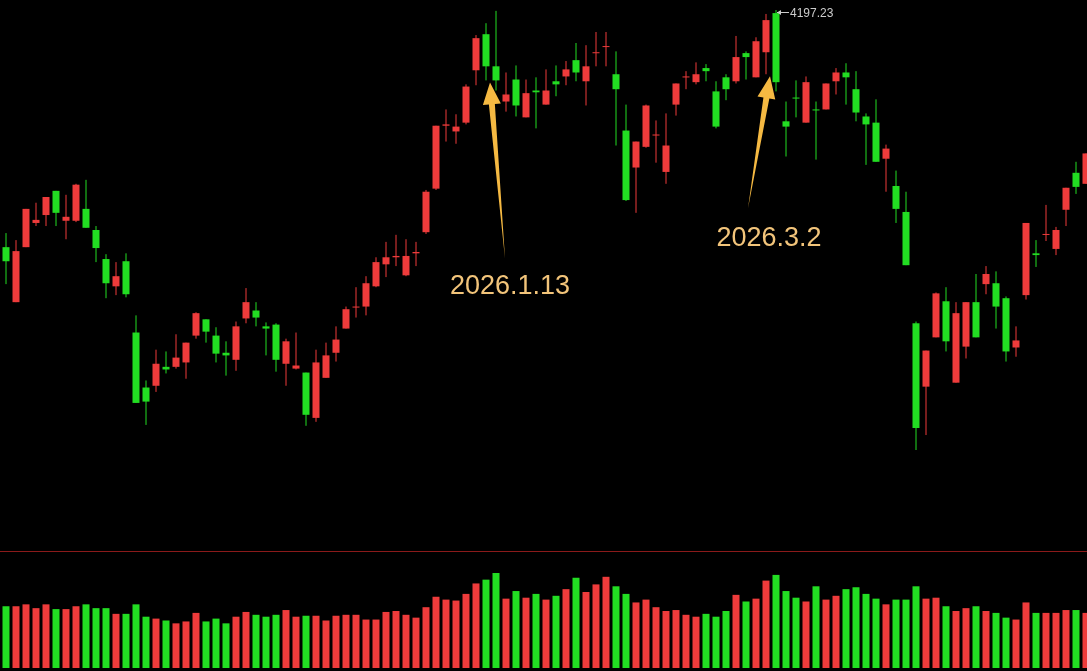 Image resolution: width=1087 pixels, height=671 pixels. Describe the element at coordinates (769, 237) in the screenshot. I see `annotation: 2026.3.2` at that location.